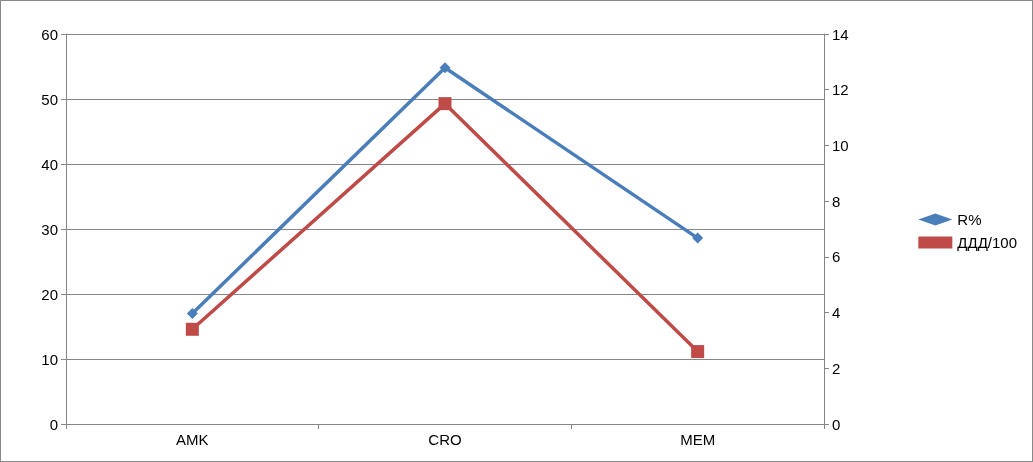  What do you see at coordinates (445, 439) in the screenshot?
I see `x-tick-label: CRO` at bounding box center [445, 439].